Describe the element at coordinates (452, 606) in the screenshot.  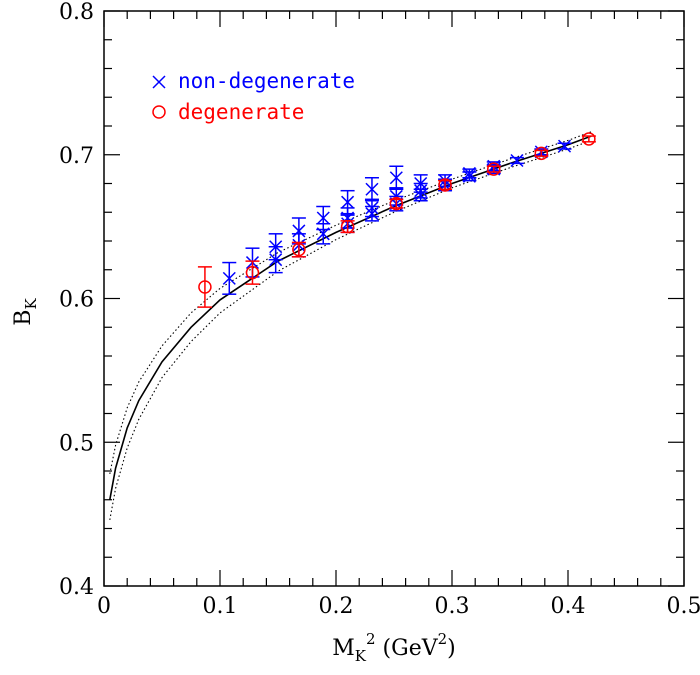
I see `x-tick-label: 0.3` at that location.